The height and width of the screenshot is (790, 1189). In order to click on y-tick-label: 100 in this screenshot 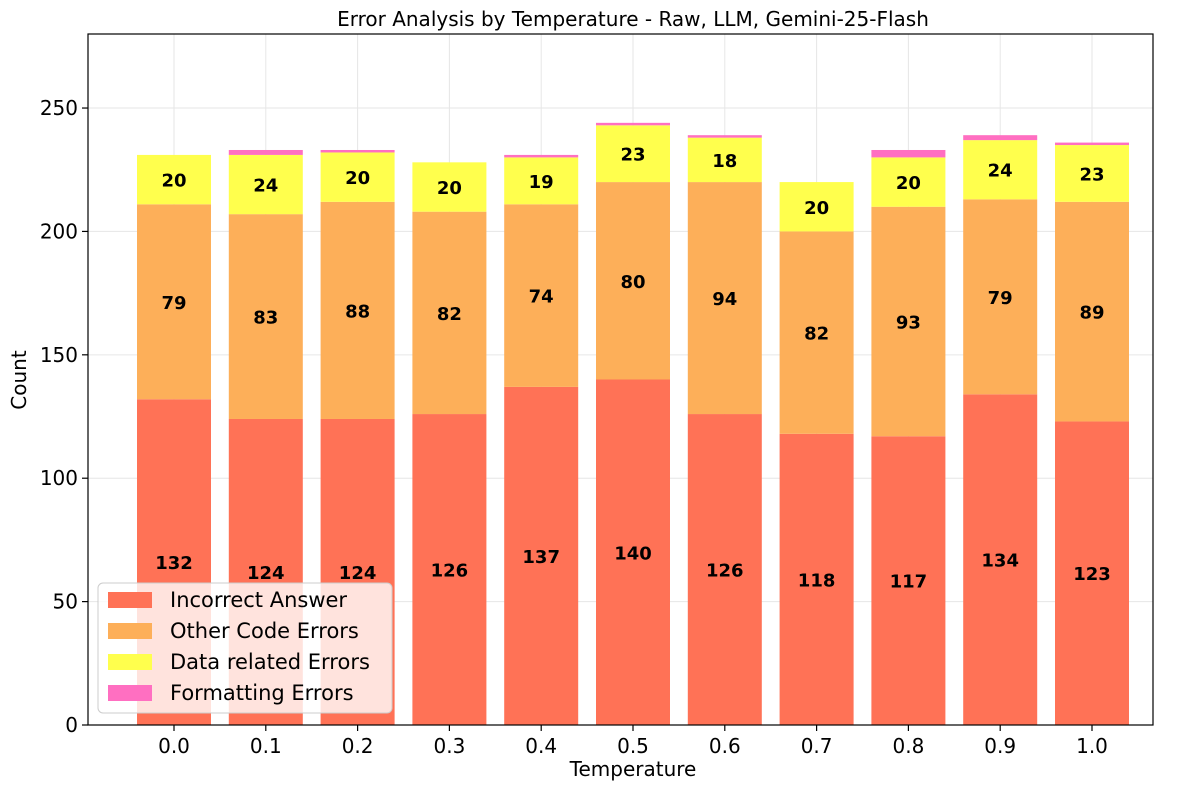, I will do `click(59, 478)`.